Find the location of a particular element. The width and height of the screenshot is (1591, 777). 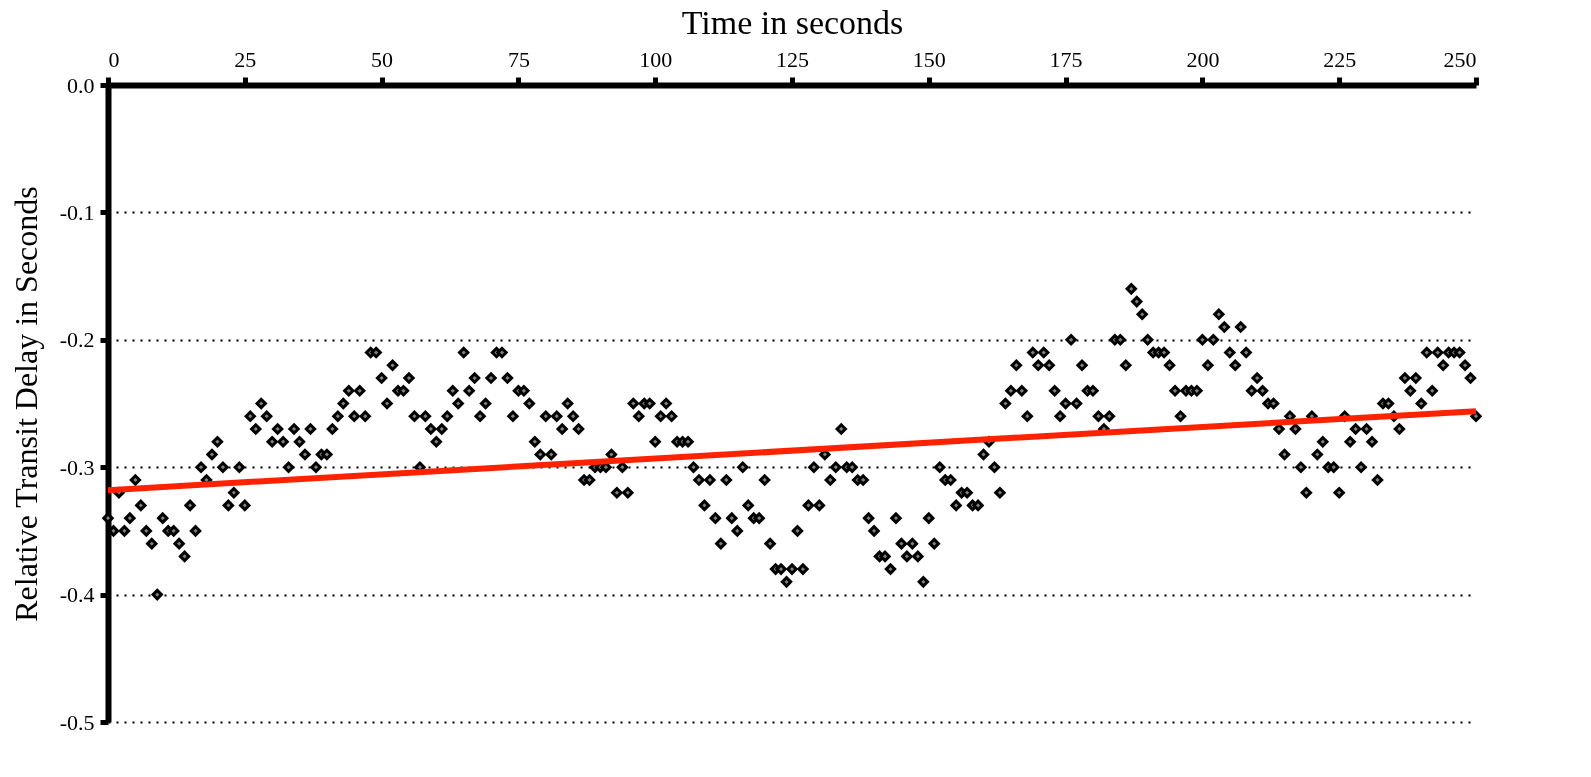

x-tick-label: 225 is located at coordinates (1340, 59).